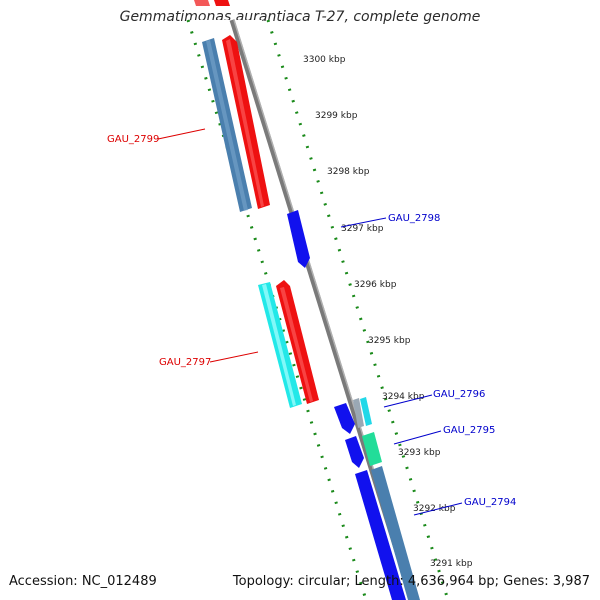  I want to click on gene-label-gau-2797: GAU_2797, so click(185, 362).